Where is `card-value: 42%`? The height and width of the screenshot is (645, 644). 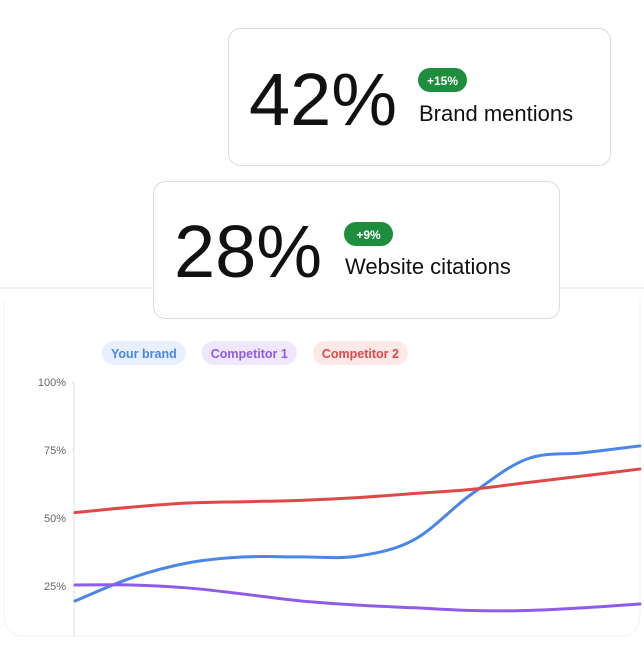
card-value: 42% is located at coordinates (323, 99).